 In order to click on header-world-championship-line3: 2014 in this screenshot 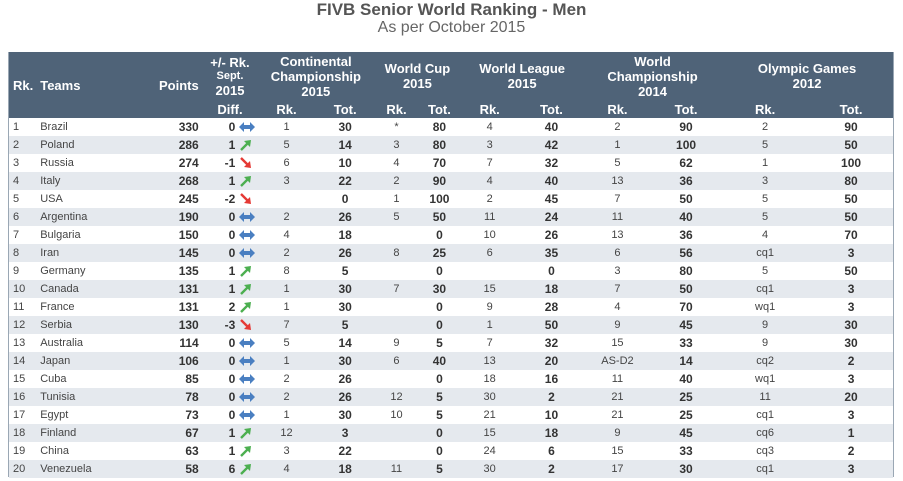, I will do `click(652, 91)`.